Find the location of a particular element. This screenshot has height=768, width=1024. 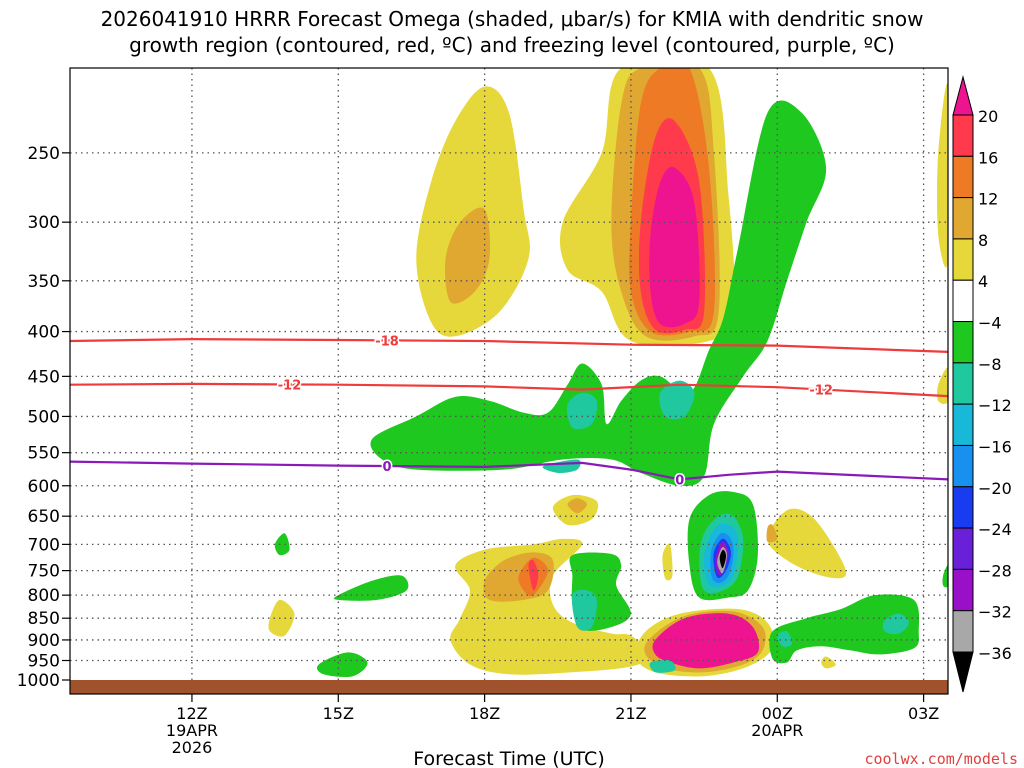

x-tick-year-12Z: 2026 is located at coordinates (192, 747).